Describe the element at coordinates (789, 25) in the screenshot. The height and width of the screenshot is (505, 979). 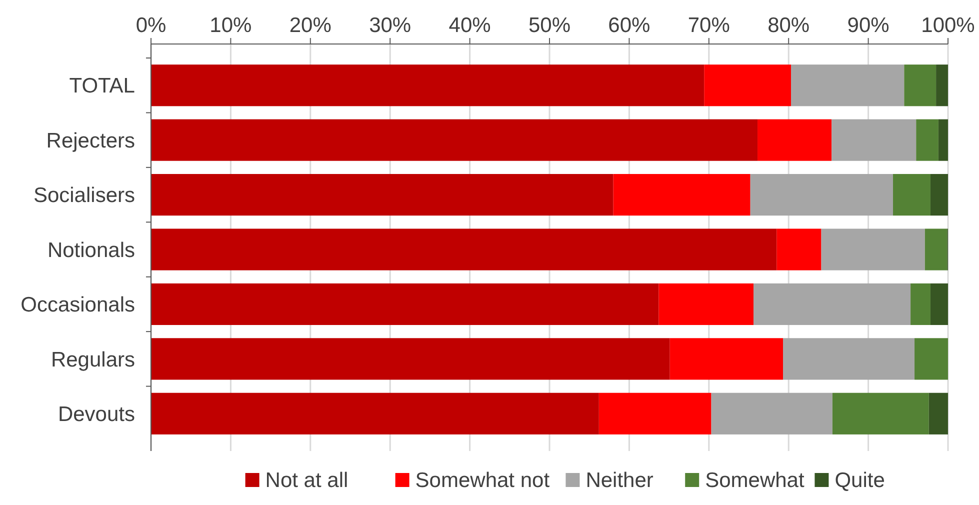
I see `x-tick-label: 80%` at that location.